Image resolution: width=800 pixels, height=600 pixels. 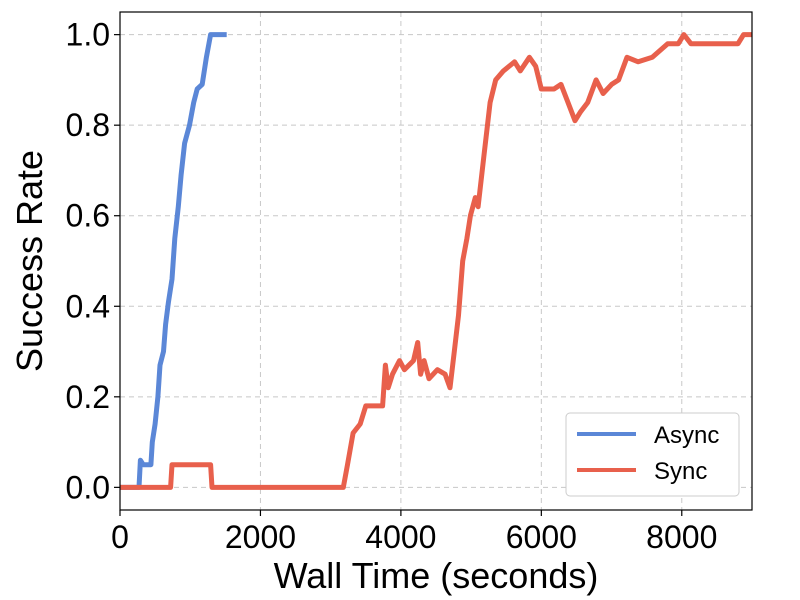 What do you see at coordinates (436, 575) in the screenshot?
I see `x-axis-title: Wall Time (seconds)` at bounding box center [436, 575].